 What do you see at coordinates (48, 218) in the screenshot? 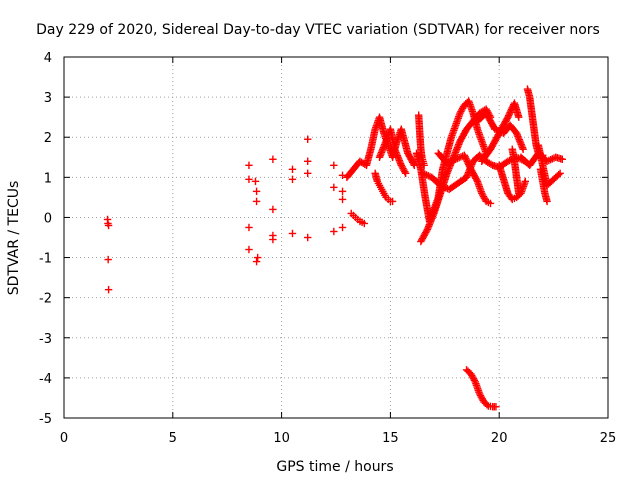
I see `y-tick-label: 0` at bounding box center [48, 218].